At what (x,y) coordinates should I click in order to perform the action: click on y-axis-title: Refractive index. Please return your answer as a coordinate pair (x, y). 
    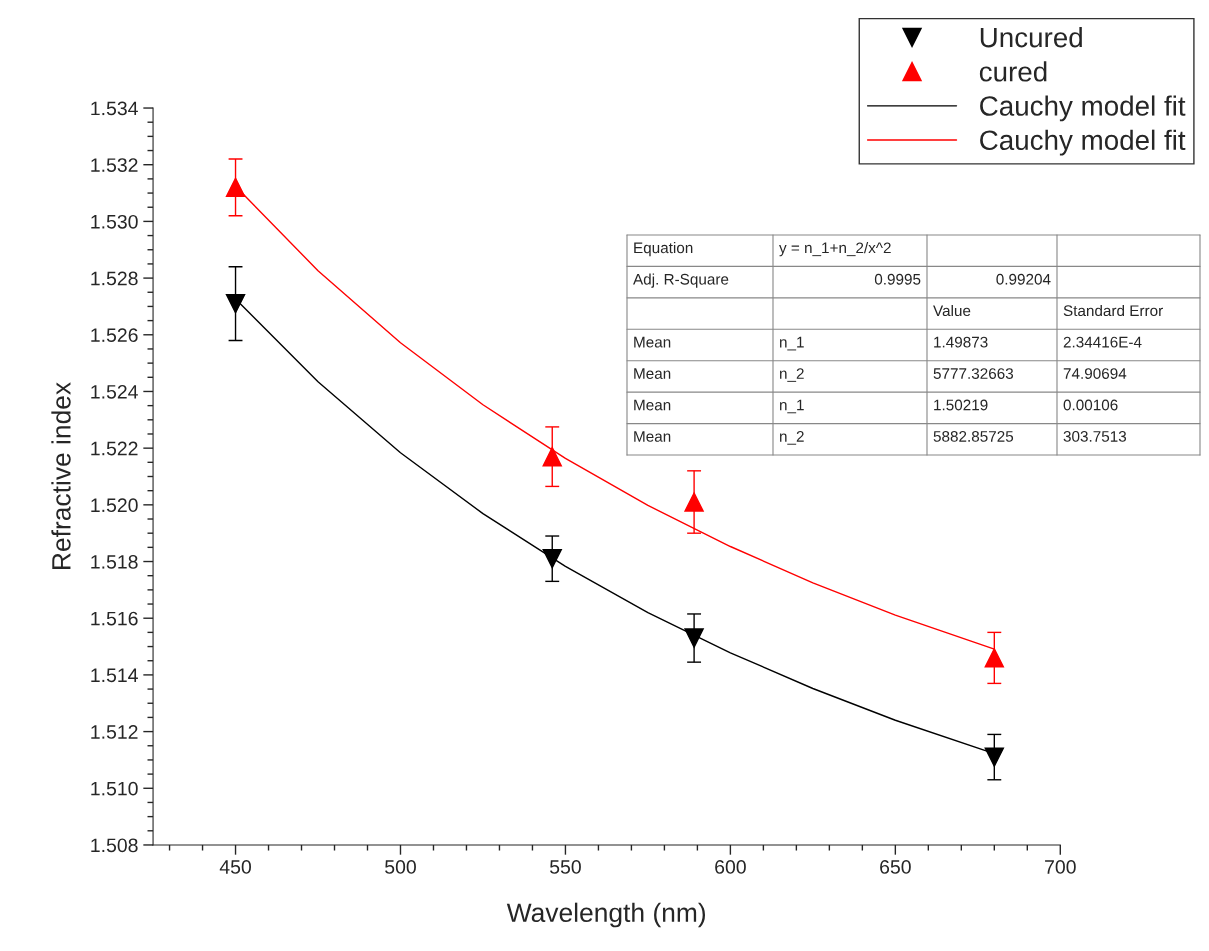
    Looking at the image, I should click on (61, 475).